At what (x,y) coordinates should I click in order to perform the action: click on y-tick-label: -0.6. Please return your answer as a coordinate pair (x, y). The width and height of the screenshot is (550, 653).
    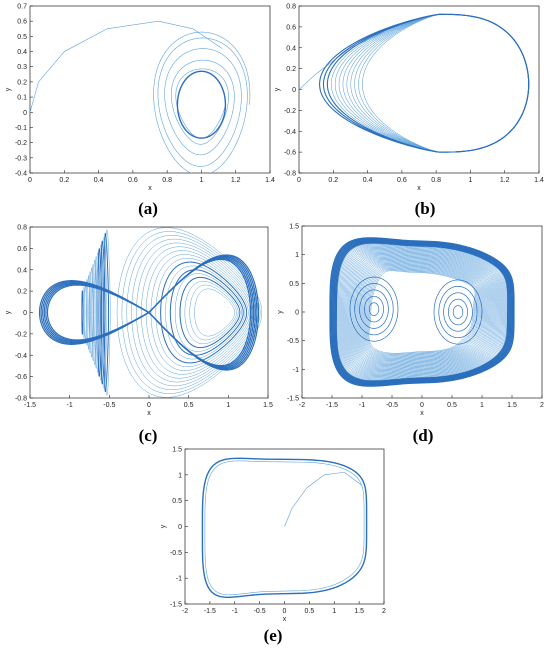
    Looking at the image, I should click on (21, 377).